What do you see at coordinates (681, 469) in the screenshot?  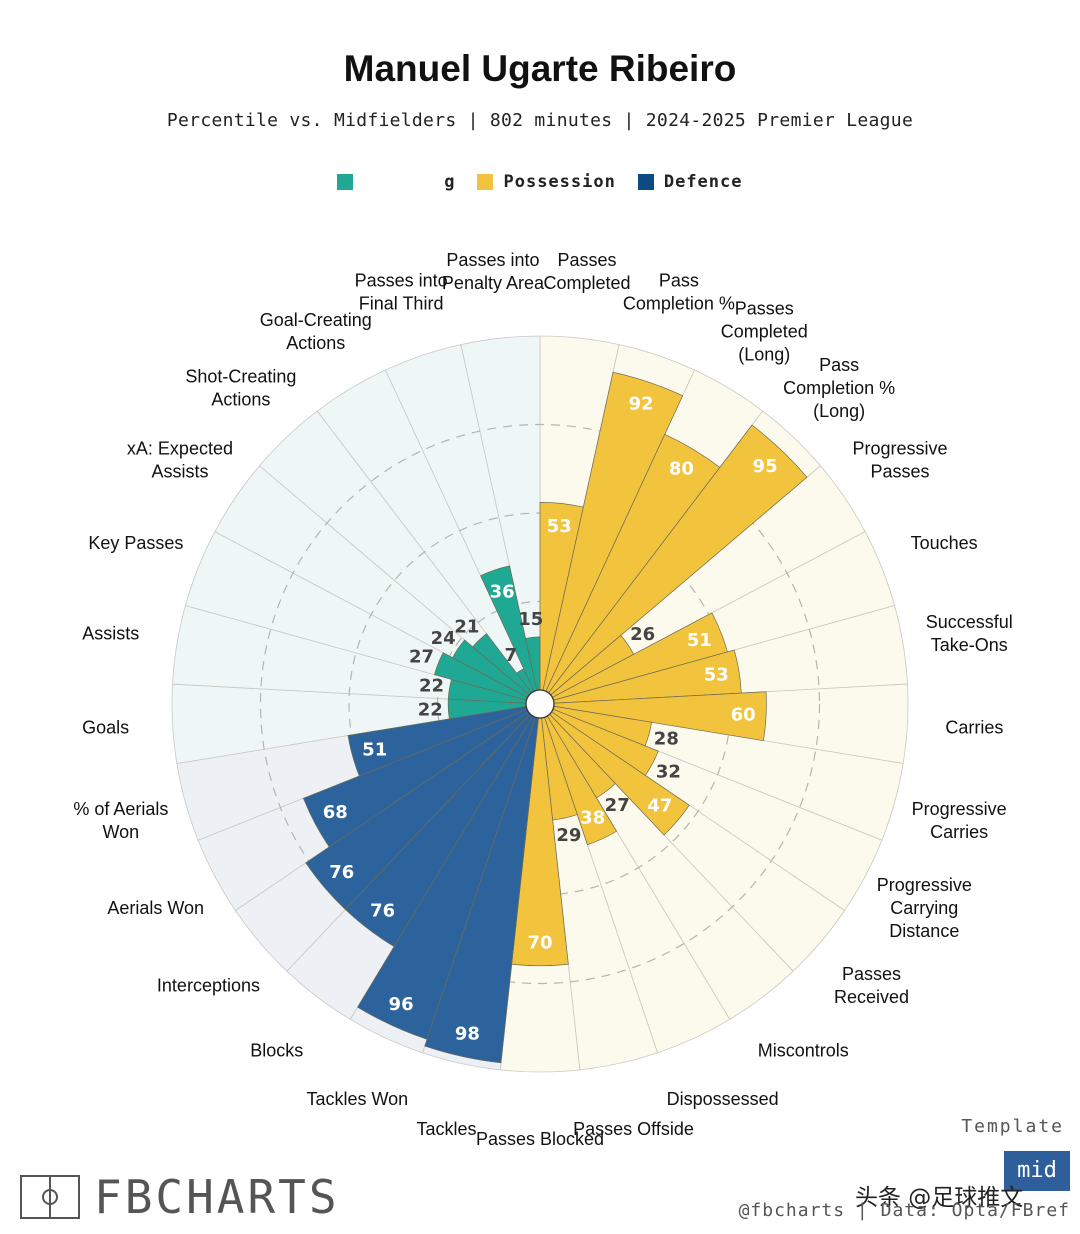 I see `value-label: 80` at bounding box center [681, 469].